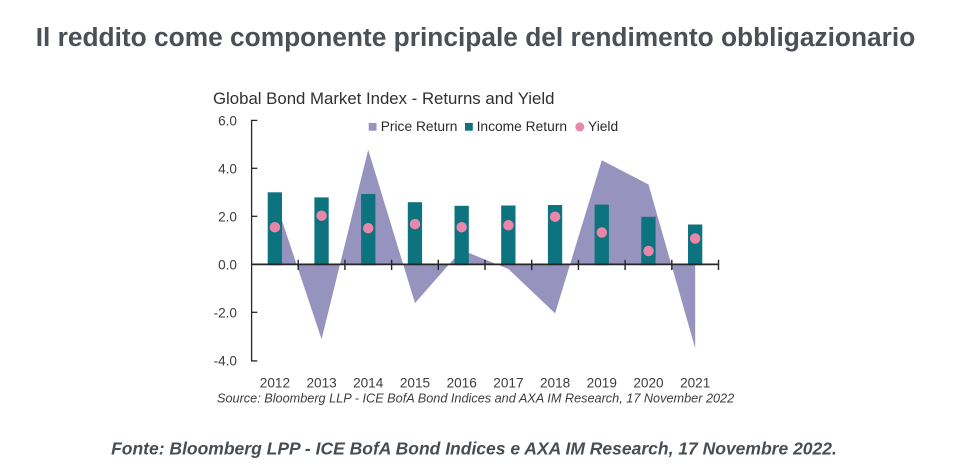 The image size is (961, 476). What do you see at coordinates (603, 126) in the screenshot?
I see `svg-text: Yield` at bounding box center [603, 126].